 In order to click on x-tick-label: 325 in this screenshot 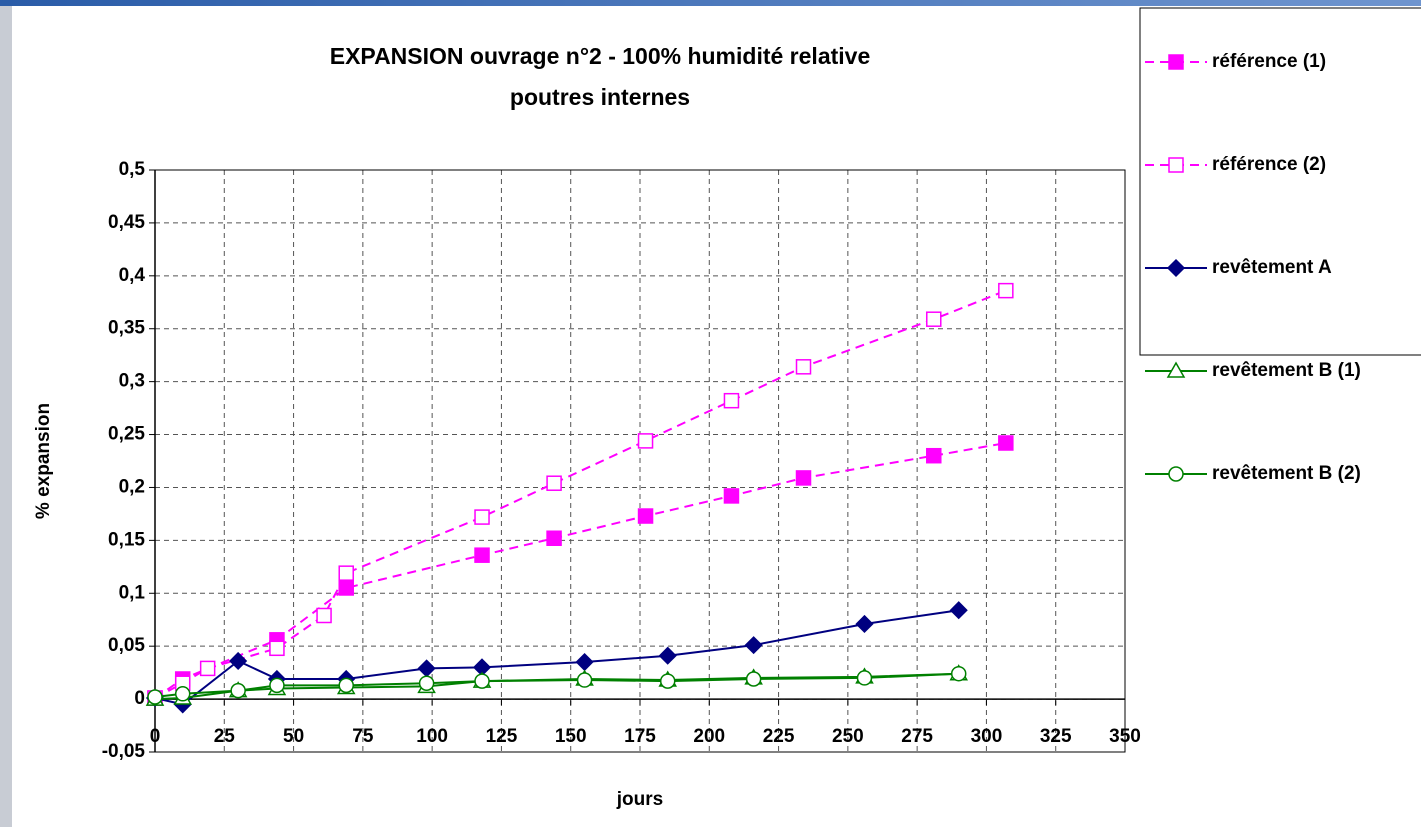, I will do `click(1056, 736)`.